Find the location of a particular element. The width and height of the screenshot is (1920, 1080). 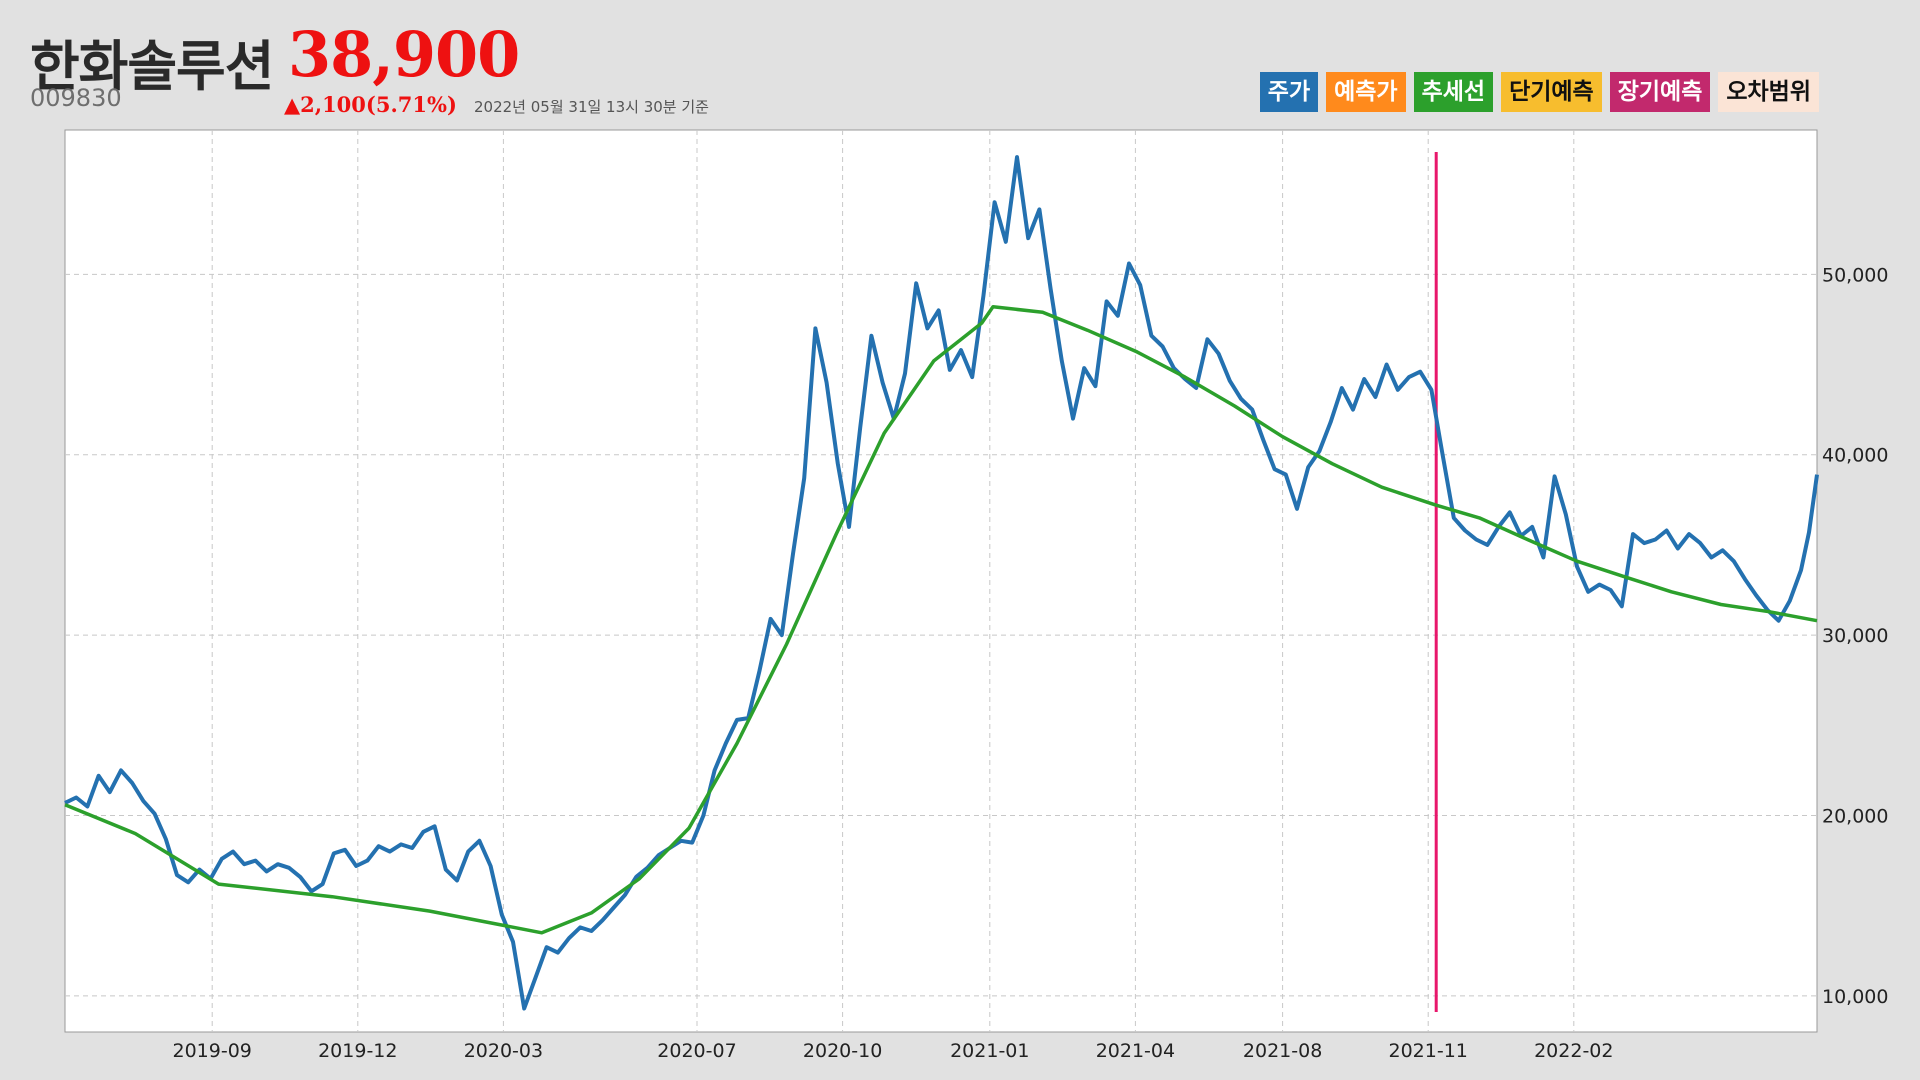

timestamp: 2022년 05월 31일 13시 30분 기준 is located at coordinates (591, 107).